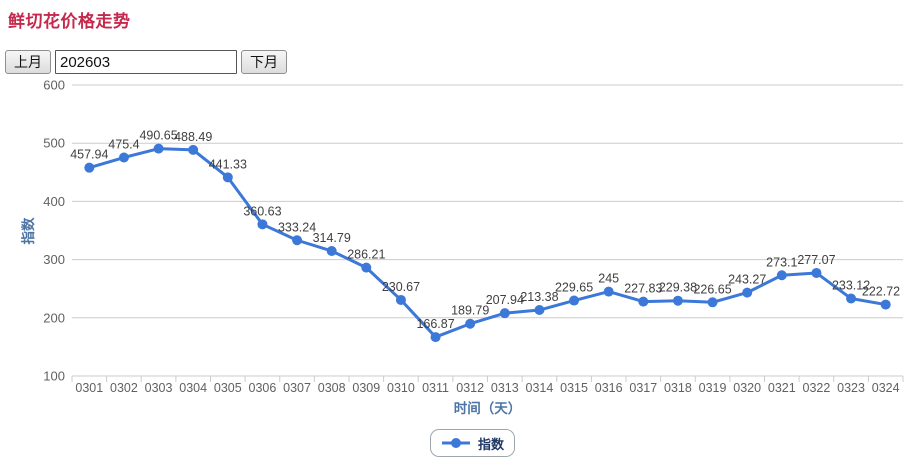 This screenshot has width=911, height=470. I want to click on data-label-0319: 226.65, so click(712, 289).